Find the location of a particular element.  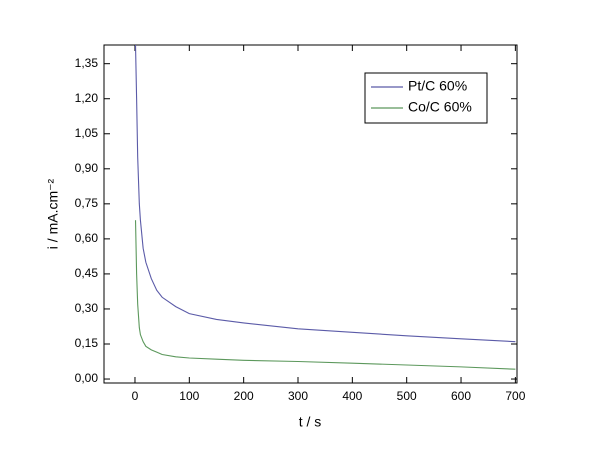

x-tick-label: 700 is located at coordinates (515, 396).